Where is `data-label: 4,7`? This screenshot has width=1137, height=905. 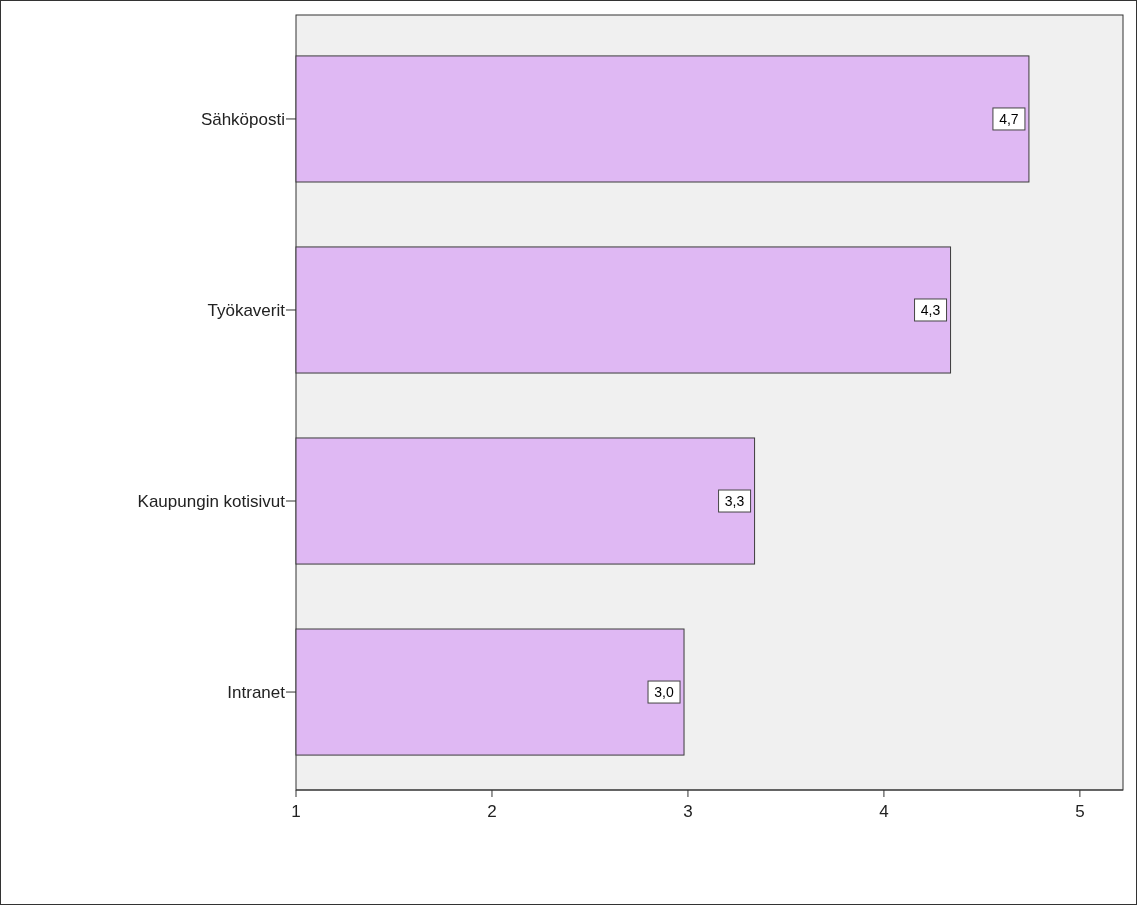
data-label: 4,7 is located at coordinates (1009, 118).